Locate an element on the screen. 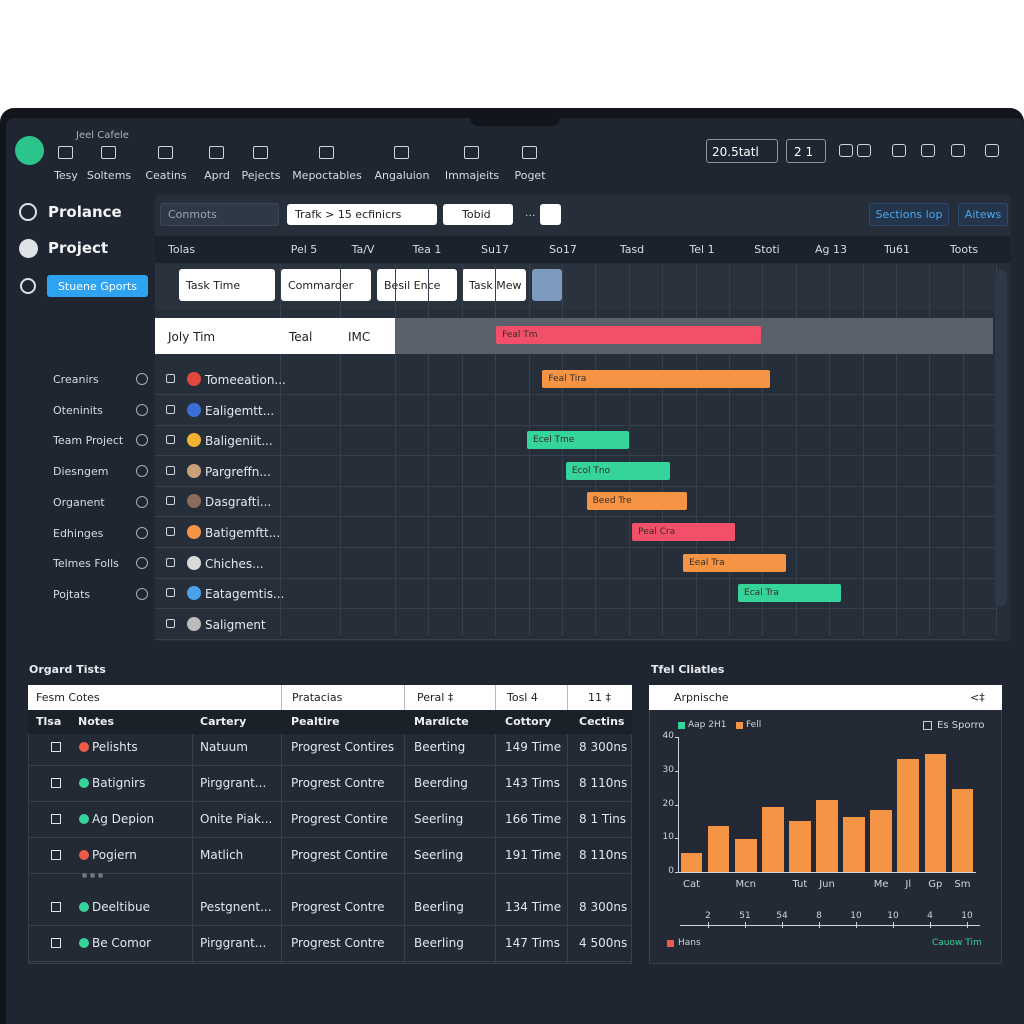  toolbar-item: Immajeits is located at coordinates (472, 175).